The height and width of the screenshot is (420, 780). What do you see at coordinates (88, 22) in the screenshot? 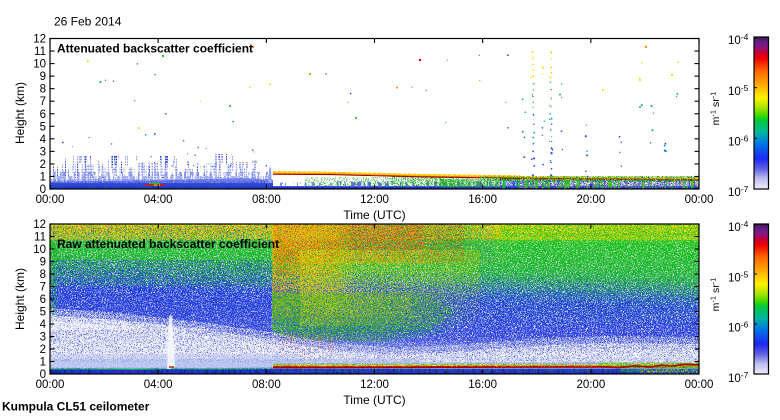
I see `svg-text: 26 Feb 2014` at bounding box center [88, 22].